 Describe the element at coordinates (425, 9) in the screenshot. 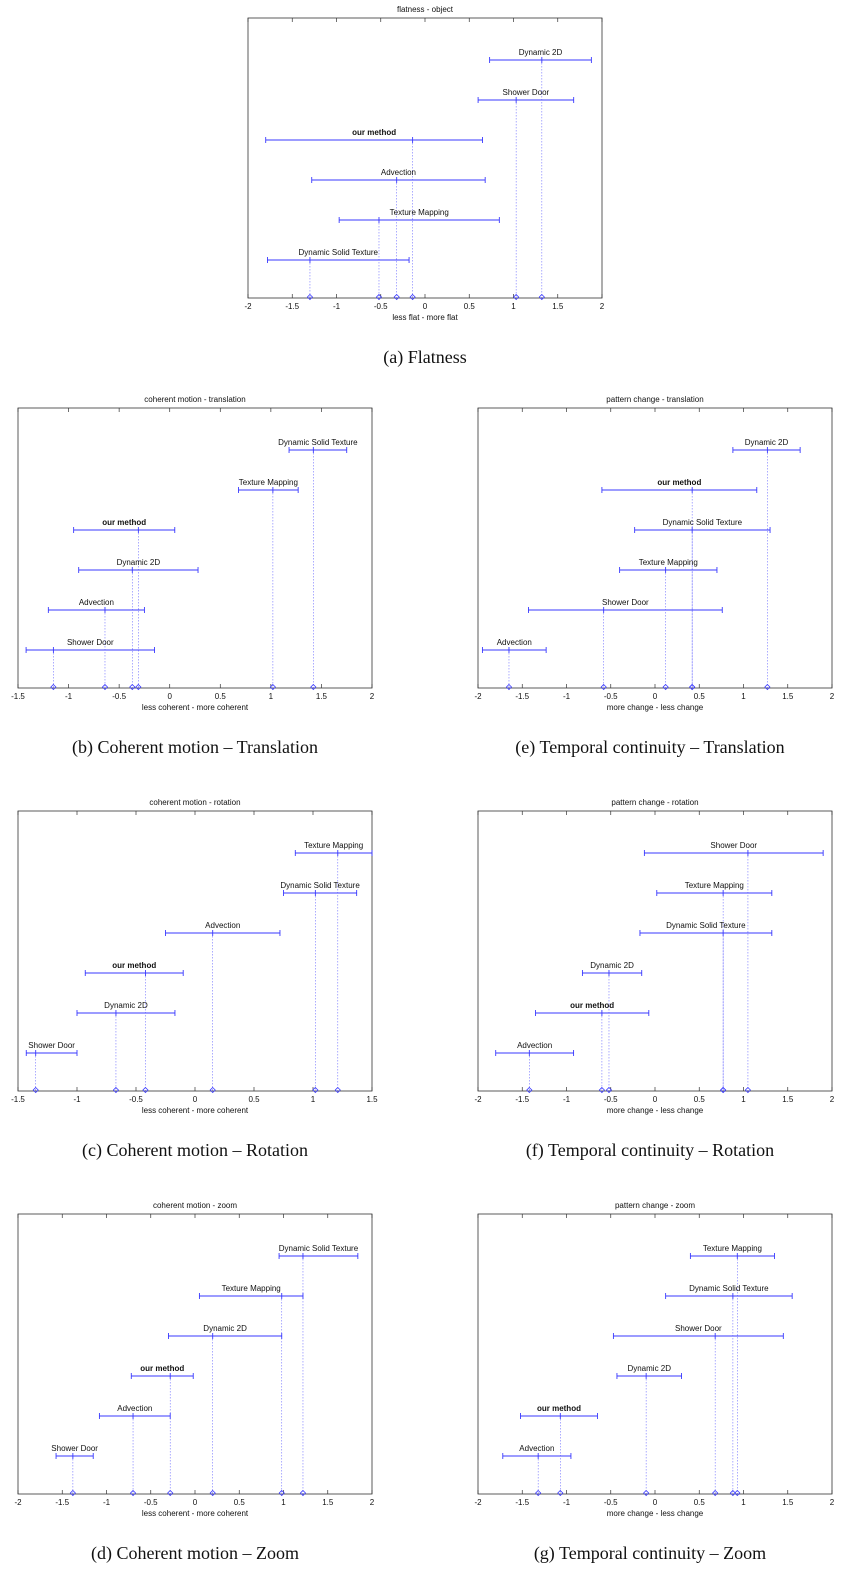

I see `chart-title: flatness - object` at that location.